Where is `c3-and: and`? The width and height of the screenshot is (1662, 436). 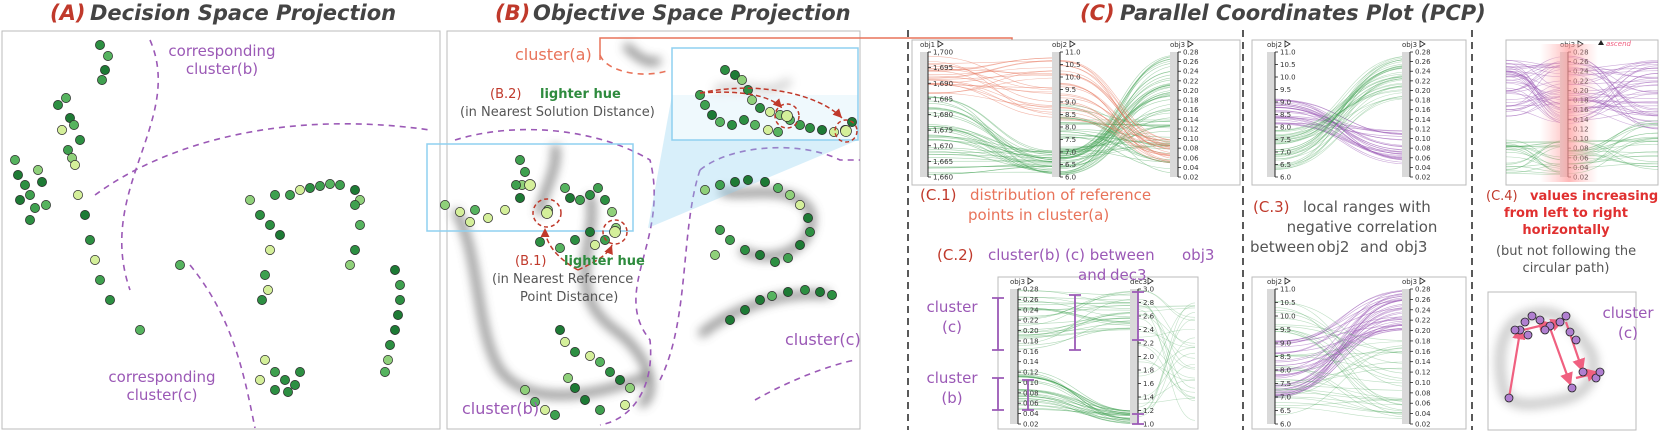 c3-and: and is located at coordinates (1374, 247).